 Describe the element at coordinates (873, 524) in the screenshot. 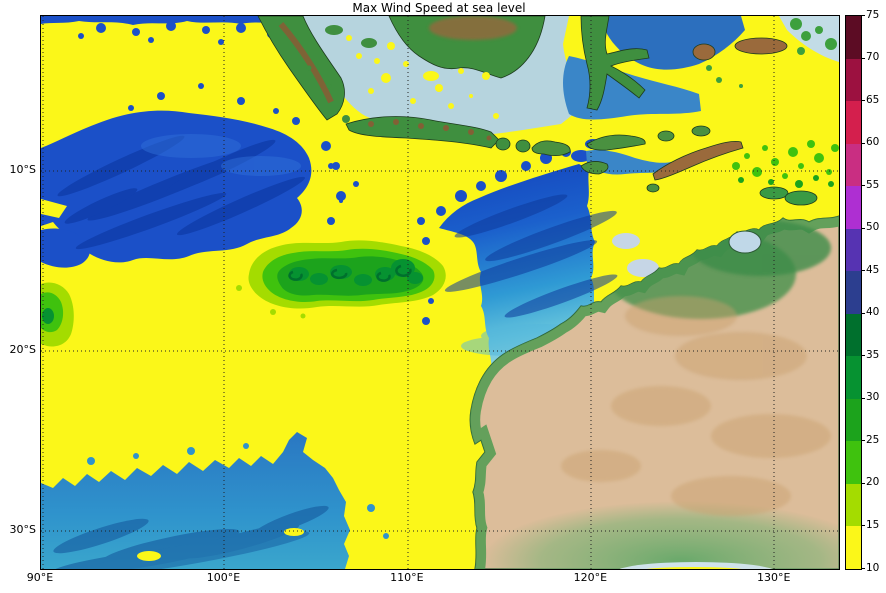

I see `colorbar-tick-label: 15` at that location.